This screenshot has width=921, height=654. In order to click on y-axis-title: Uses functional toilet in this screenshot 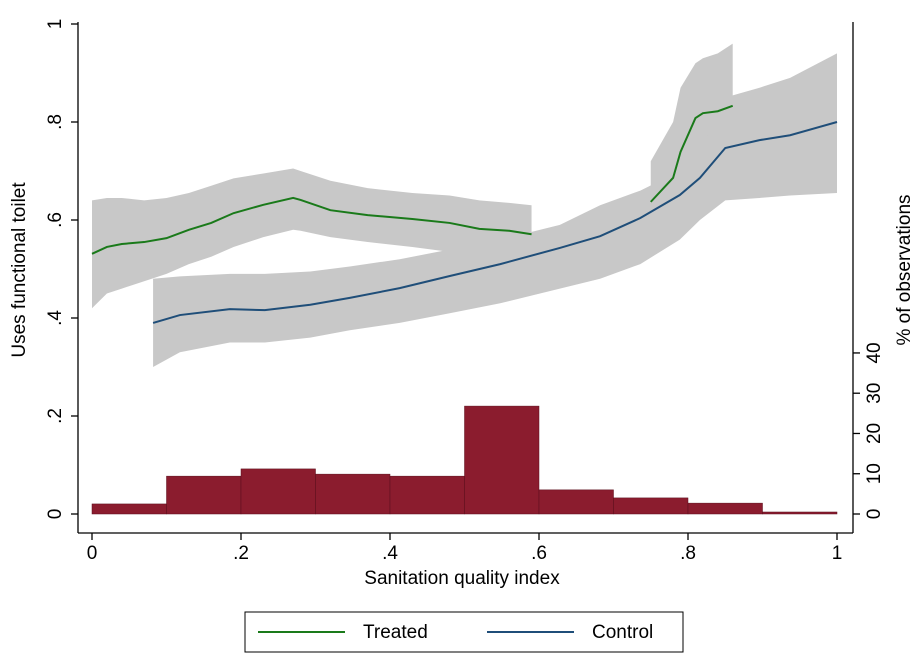, I will do `click(19, 270)`.